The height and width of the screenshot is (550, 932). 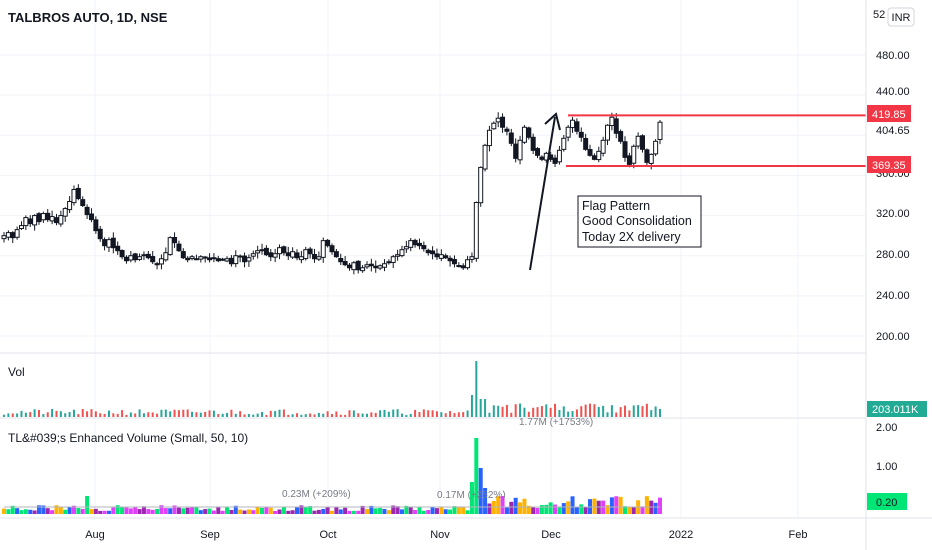 I want to click on price-tick: 320.00, so click(x=893, y=214).